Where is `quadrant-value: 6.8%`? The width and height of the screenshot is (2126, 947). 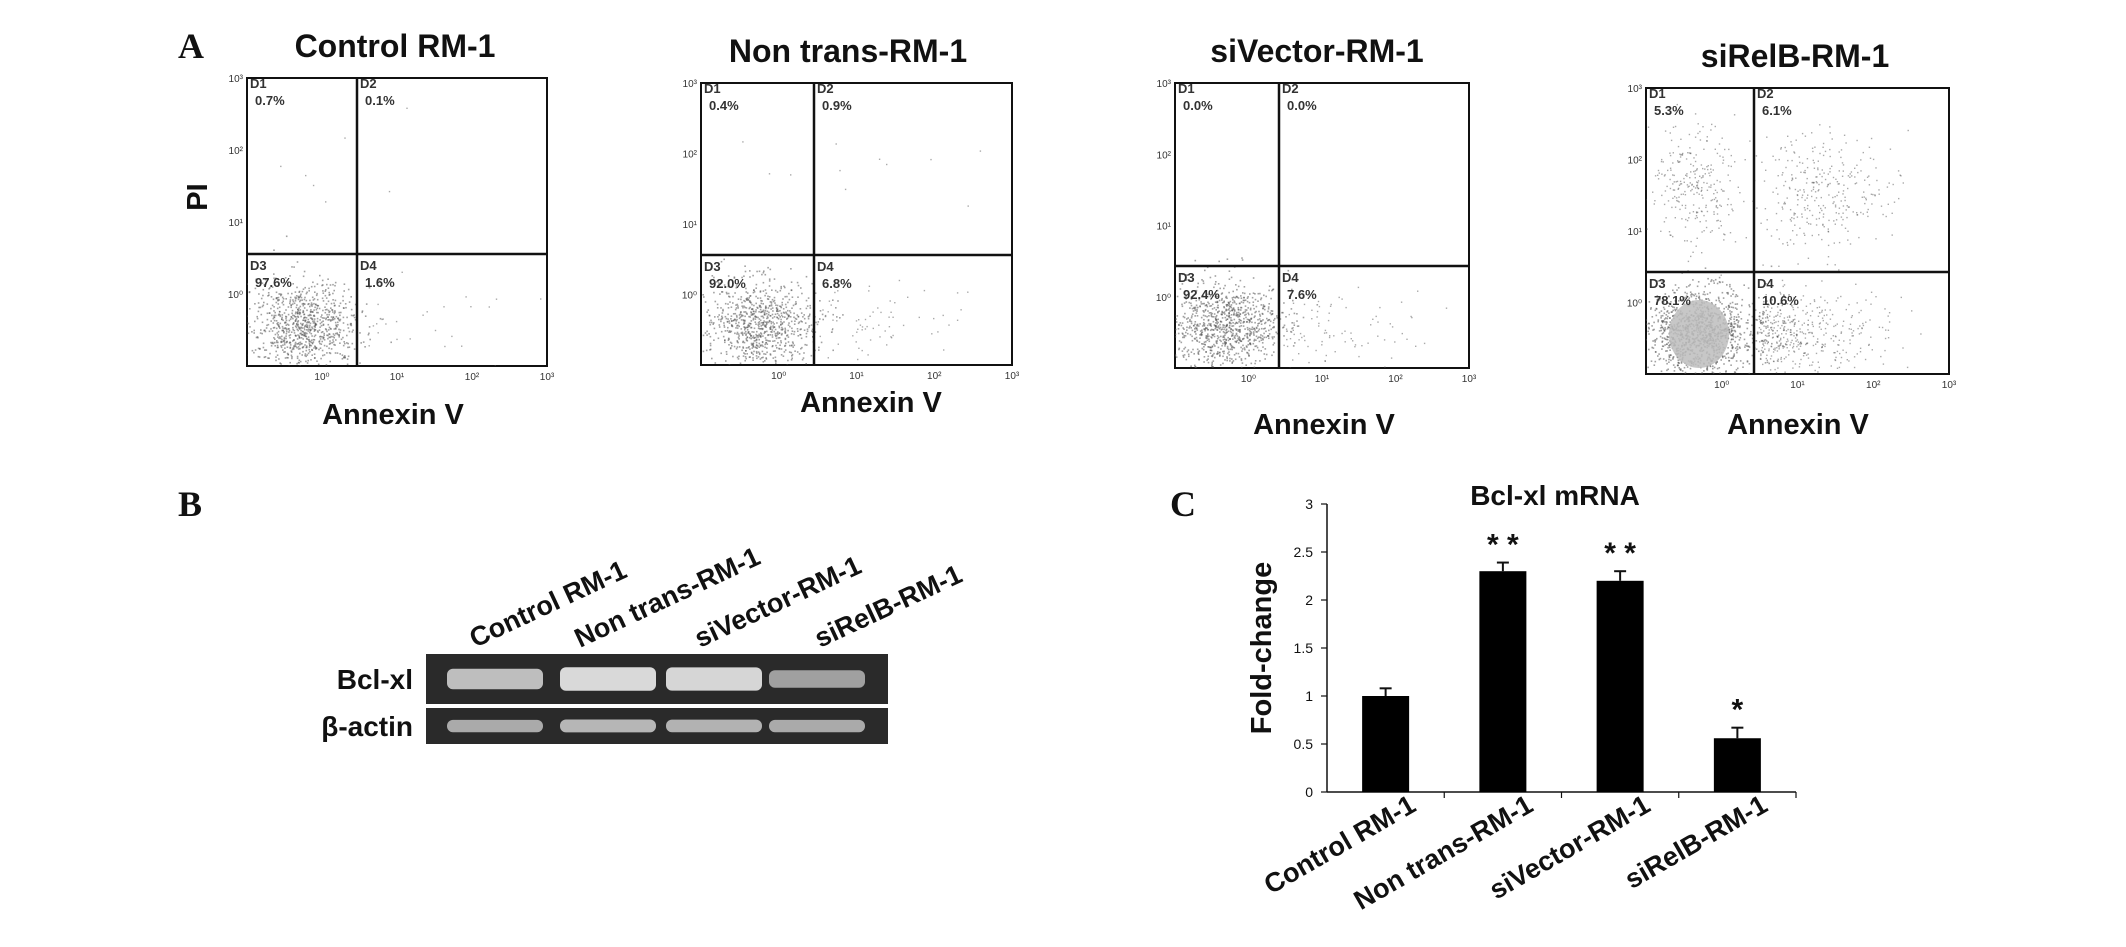
quadrant-value: 6.8% is located at coordinates (837, 283).